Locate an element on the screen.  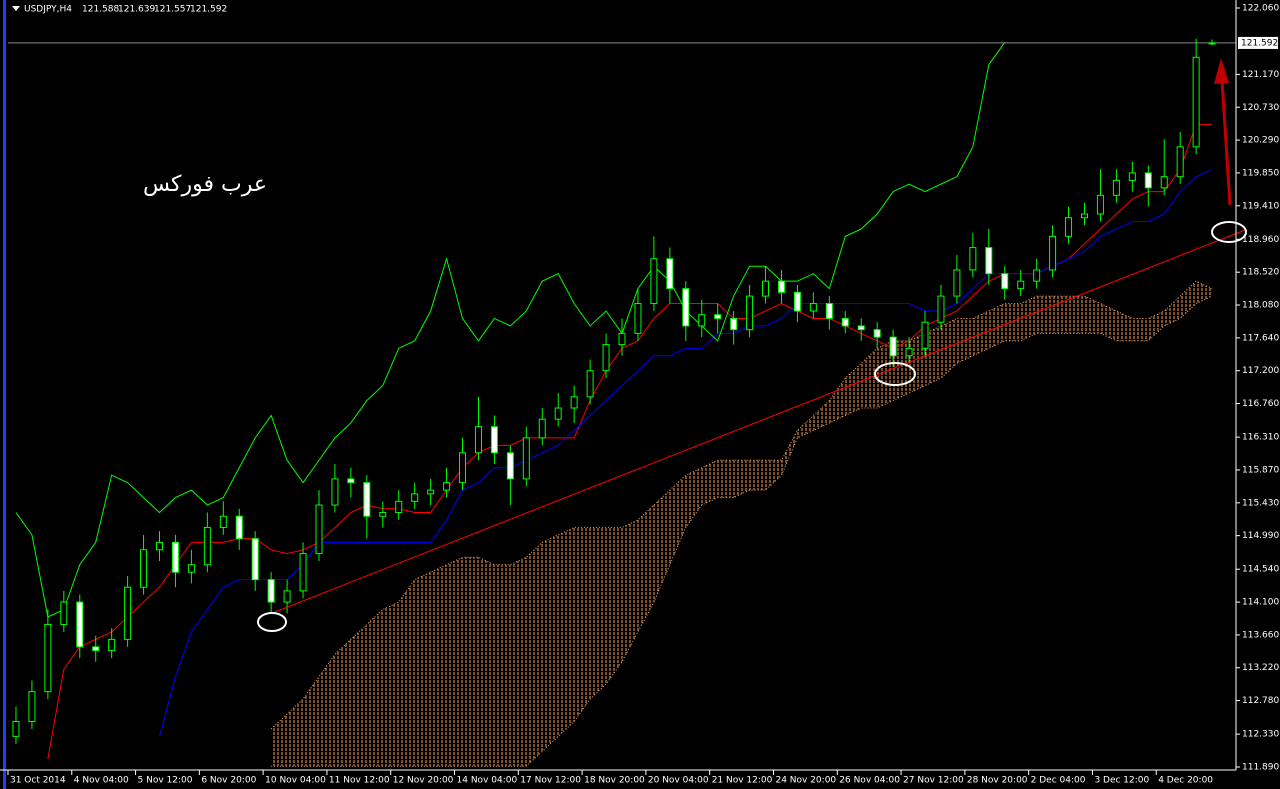
x-tick-label: 4 Nov 04:00 is located at coordinates (101, 781).